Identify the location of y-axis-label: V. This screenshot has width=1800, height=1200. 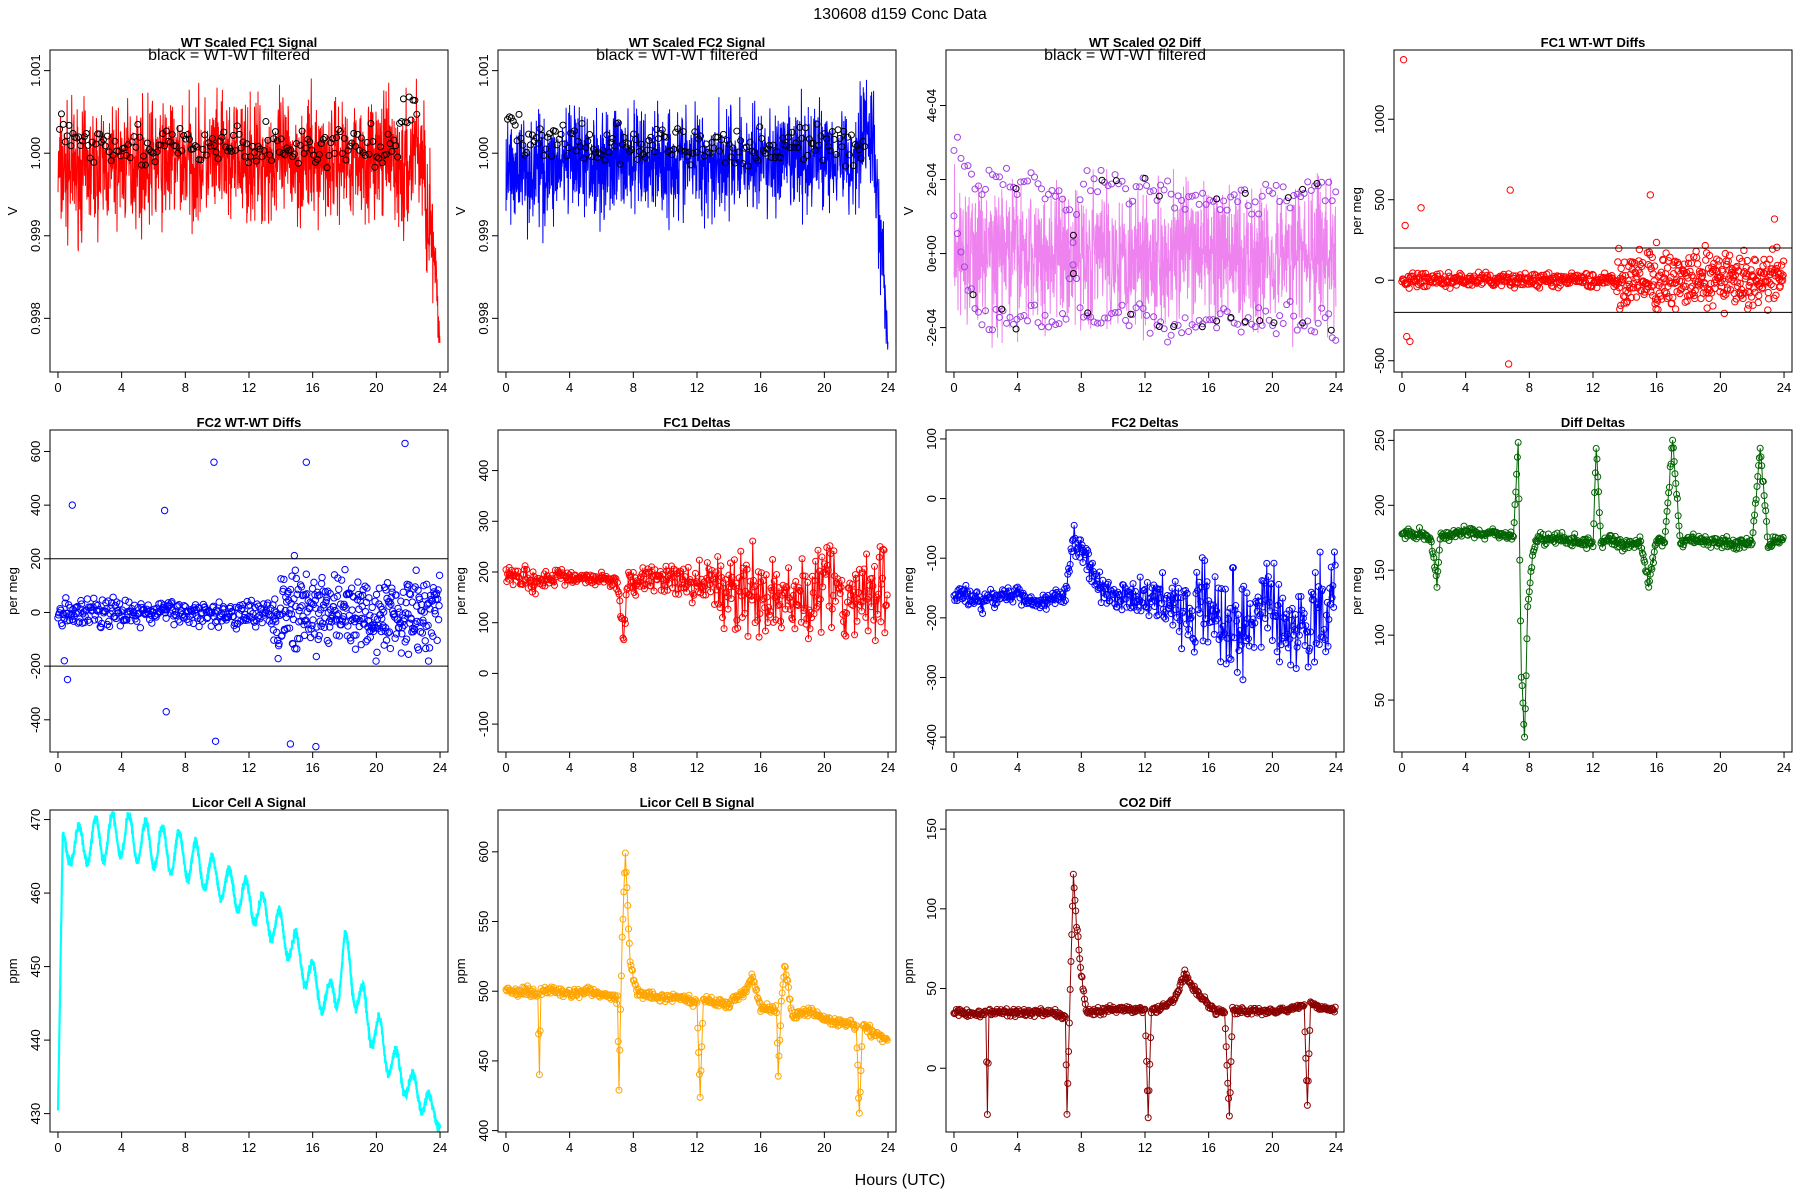
(12, 210).